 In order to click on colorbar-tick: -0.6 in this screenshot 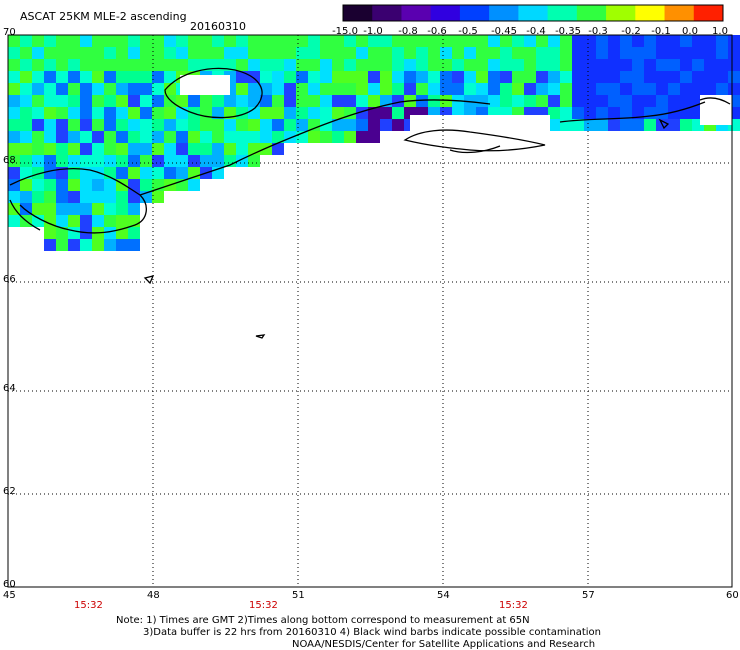, I will do `click(437, 31)`.